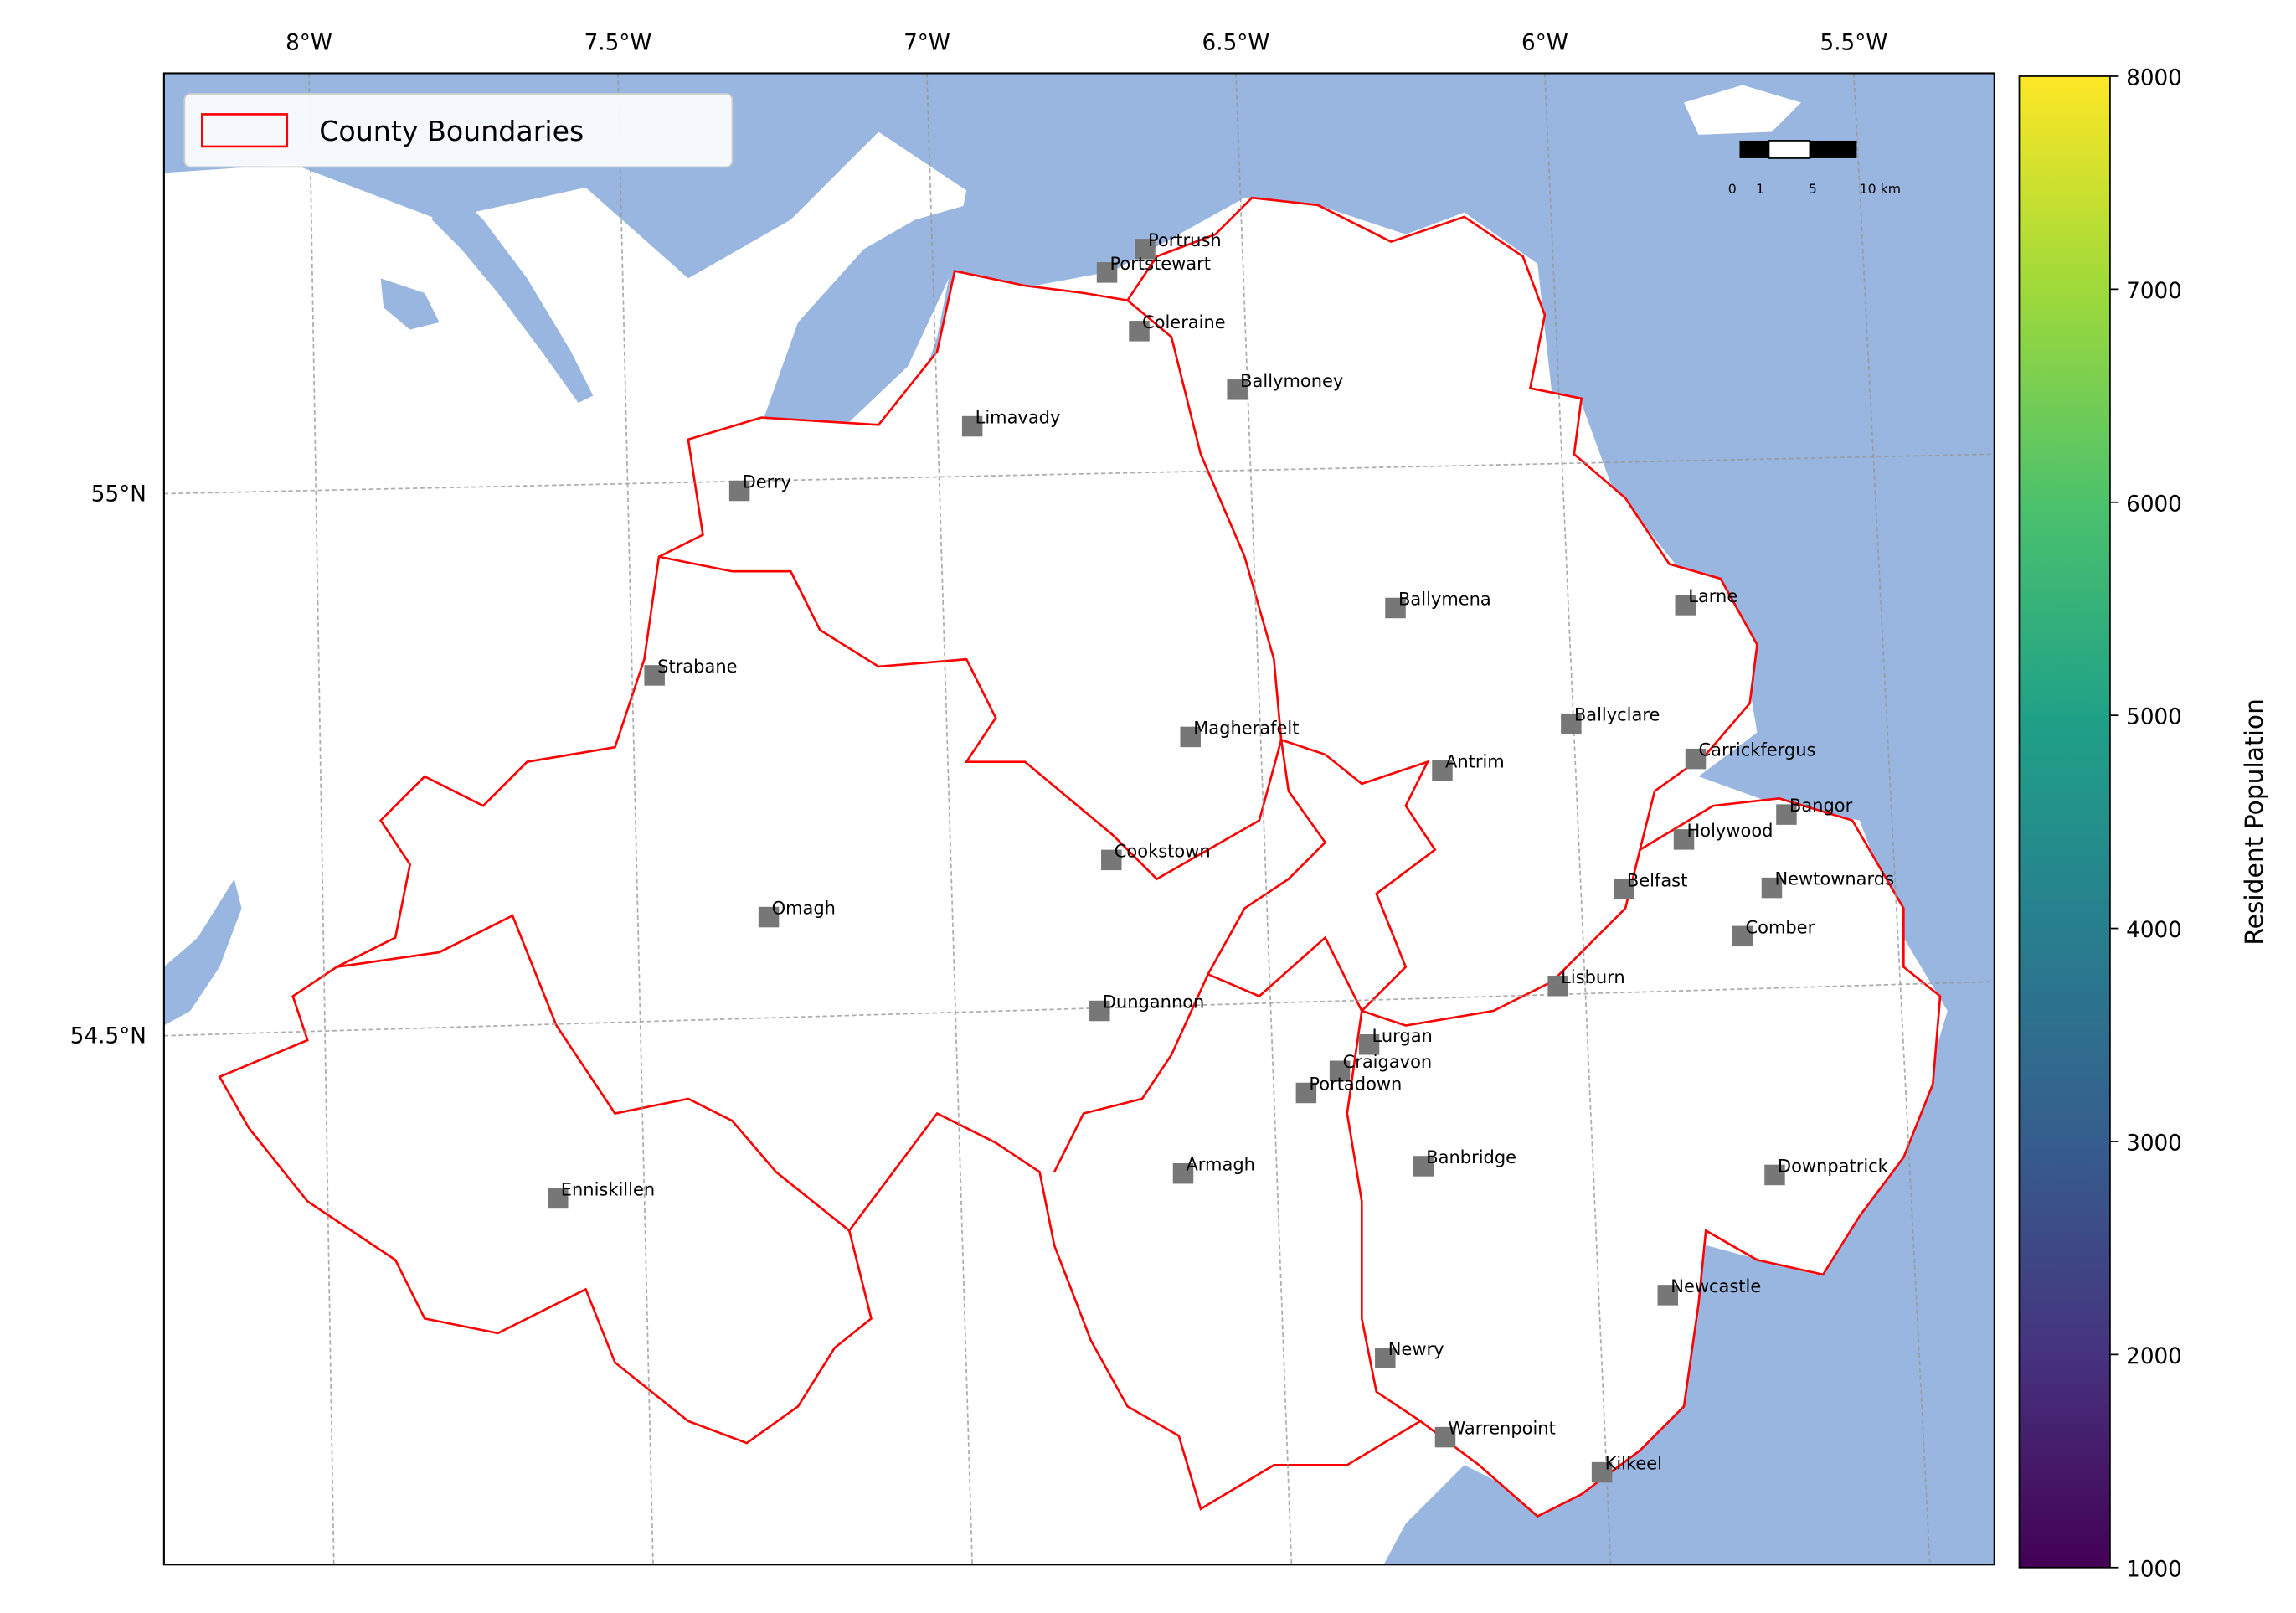 The width and height of the screenshot is (2296, 1613). Describe the element at coordinates (1730, 831) in the screenshot. I see `town-label: Holywood` at that location.